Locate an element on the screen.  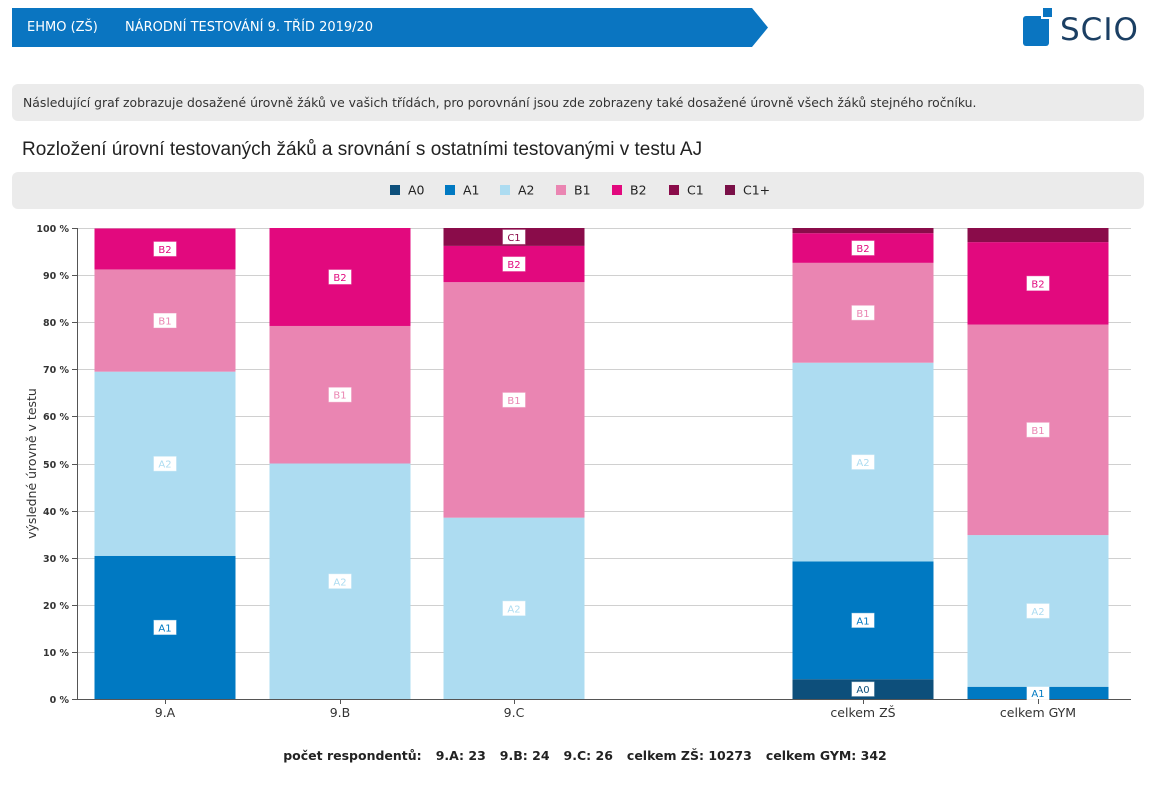
count-9c: 9.C: 26 is located at coordinates (588, 755).